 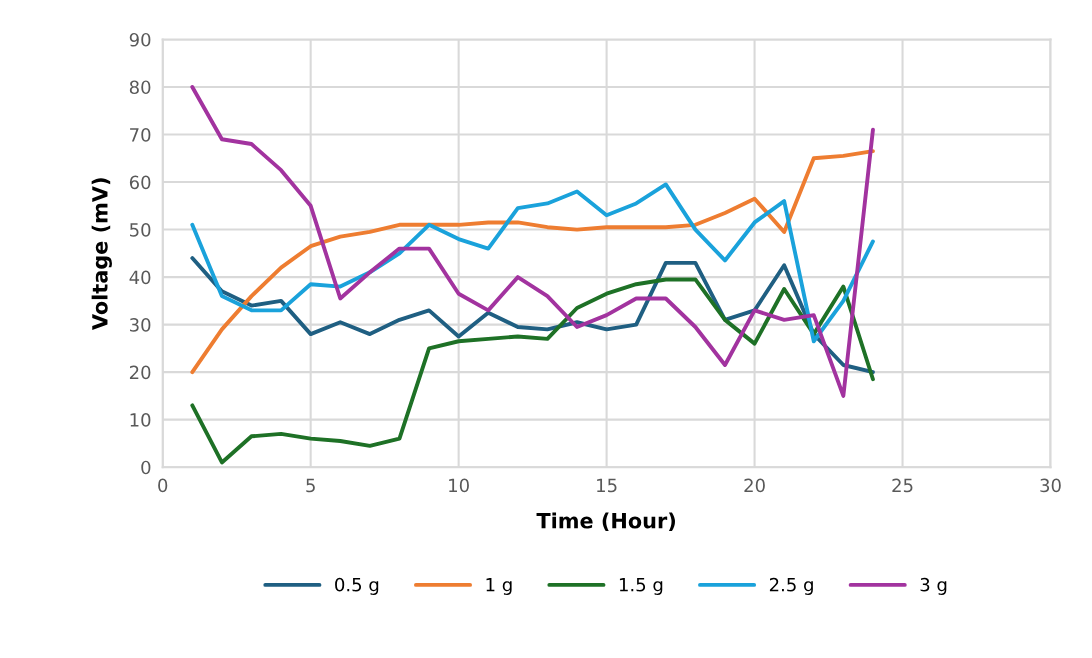 What do you see at coordinates (140, 277) in the screenshot?
I see `y-tick-label: 40` at bounding box center [140, 277].